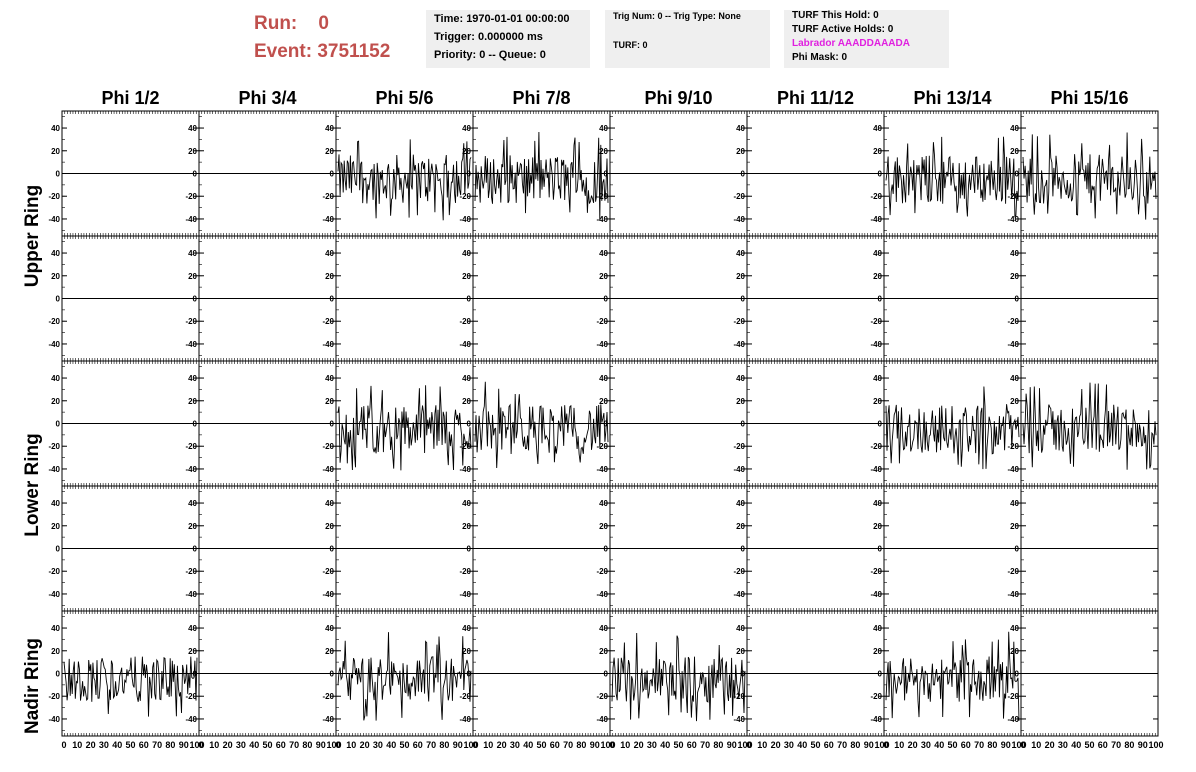  What do you see at coordinates (241, 745) in the screenshot?
I see `x-tick-label: 30` at bounding box center [241, 745].